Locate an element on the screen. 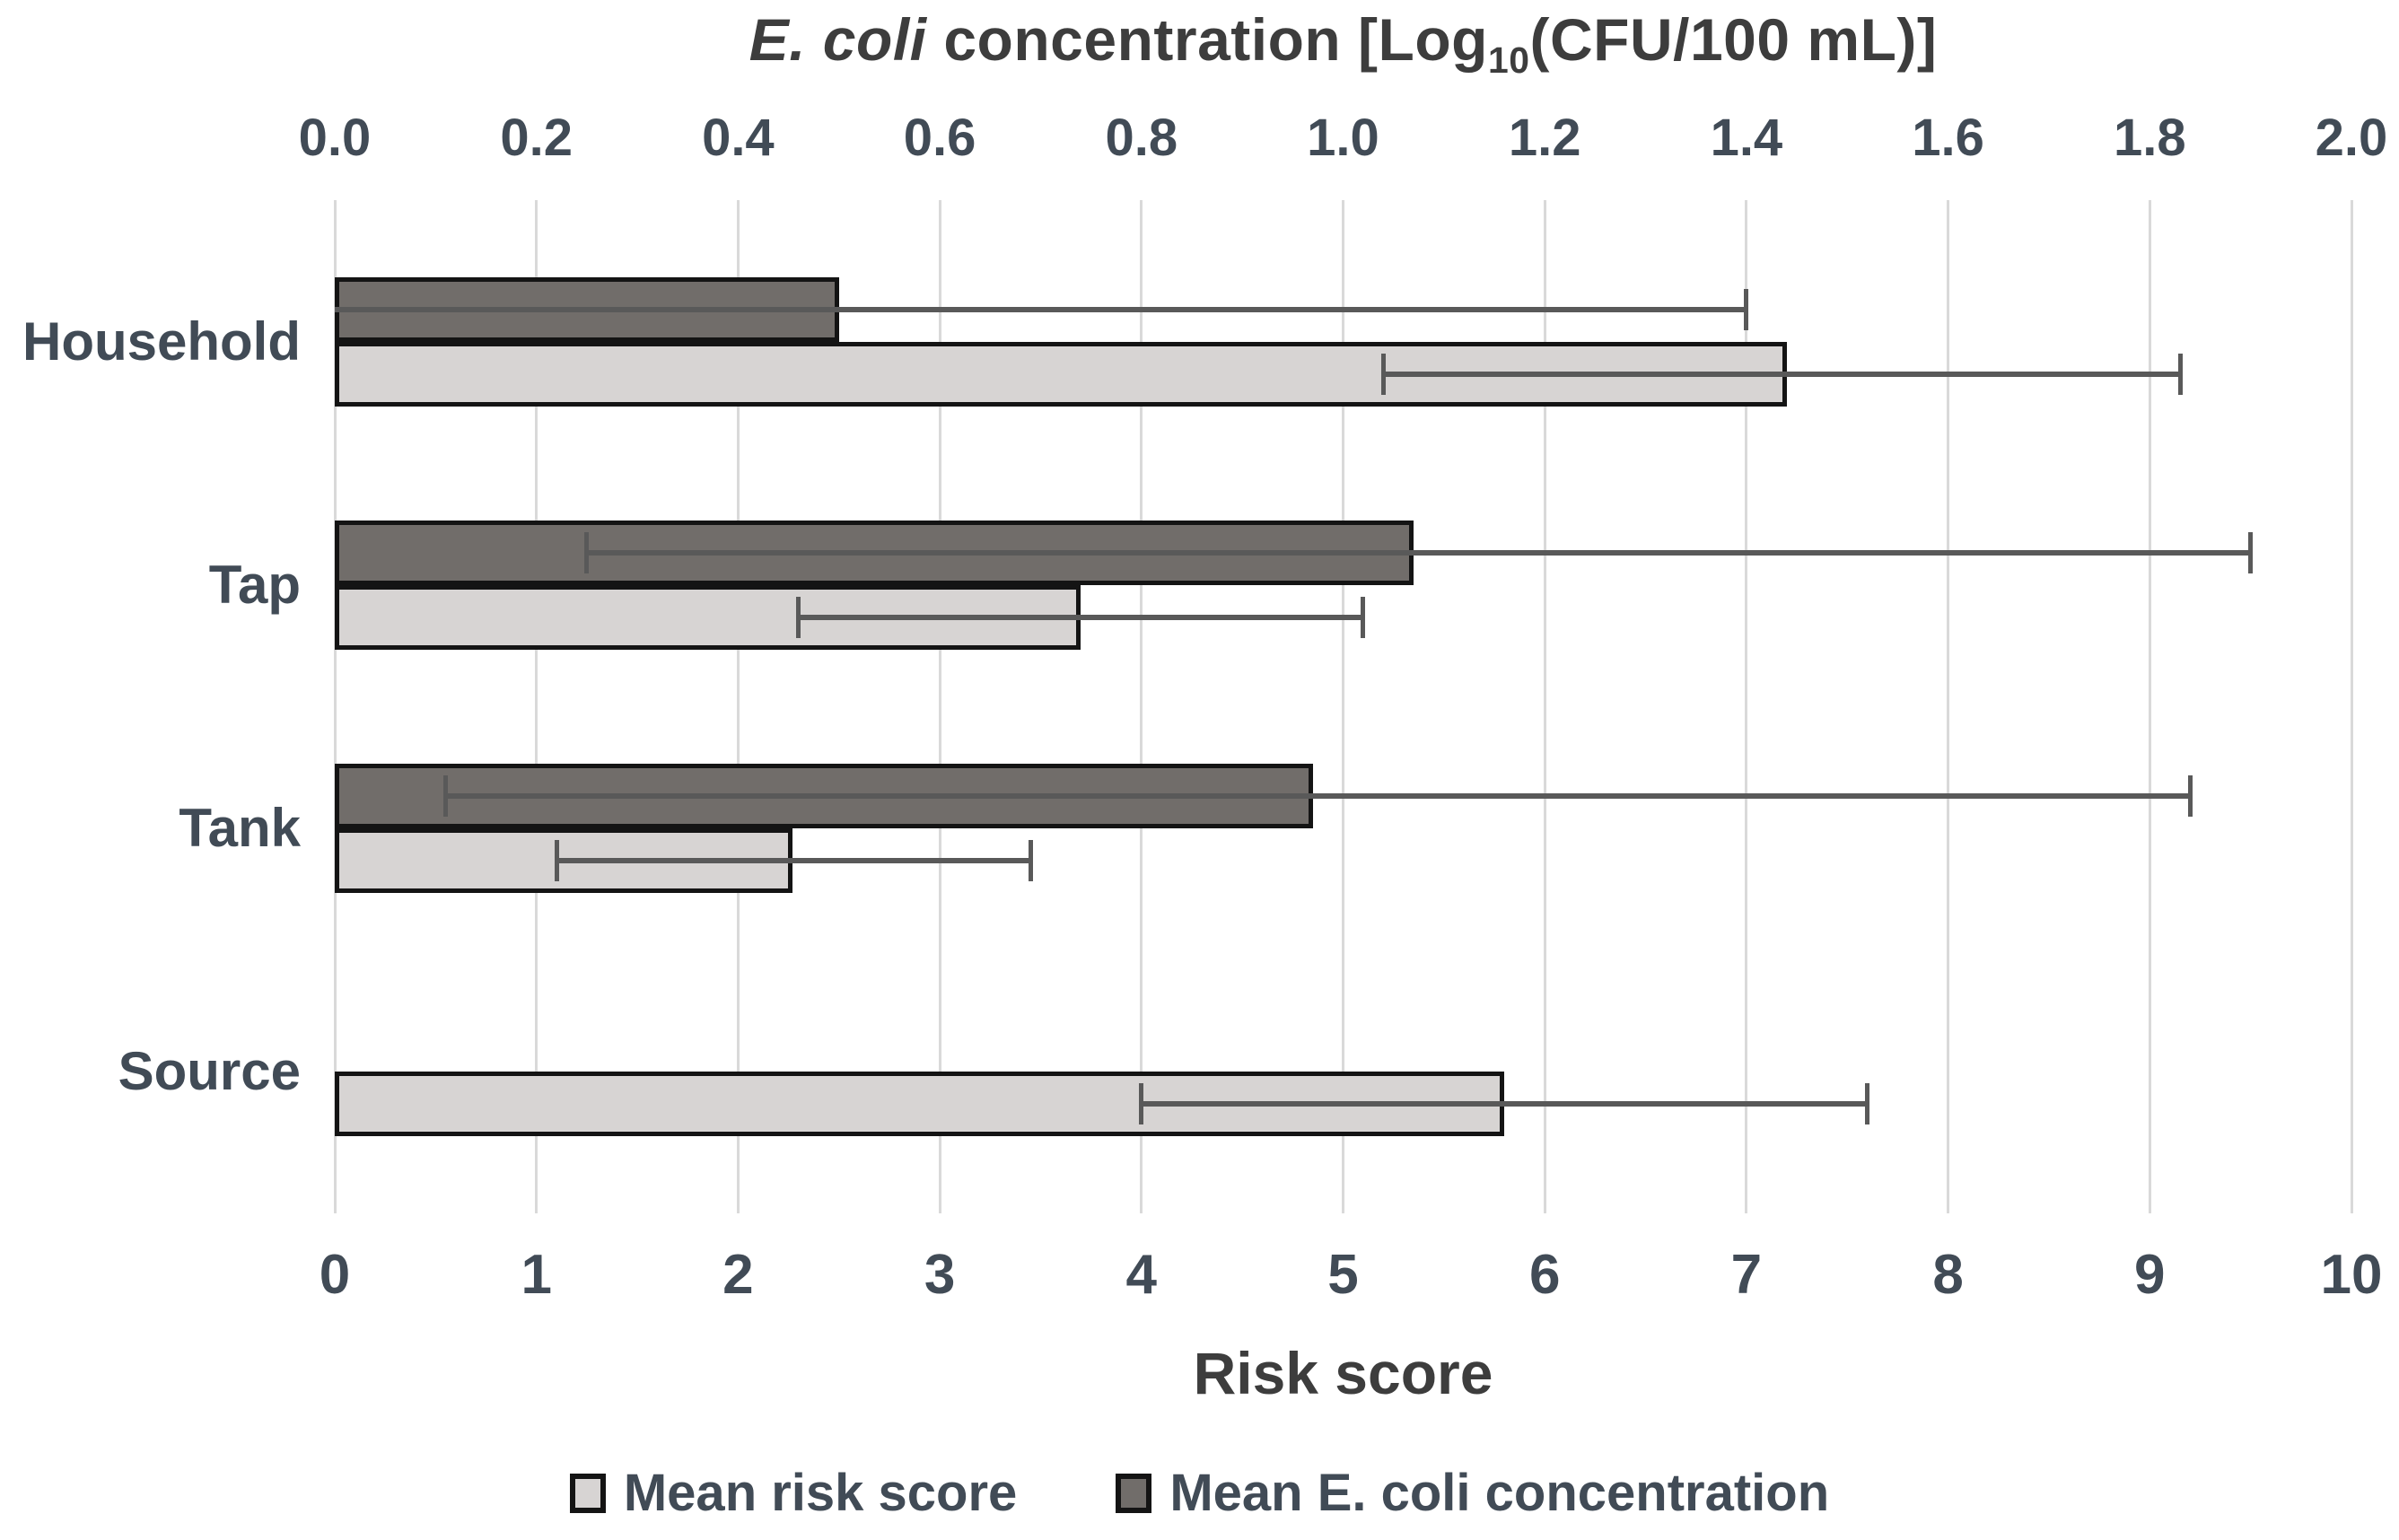  error-bar-mean-e-coli-concentration-household is located at coordinates (1041, 309).